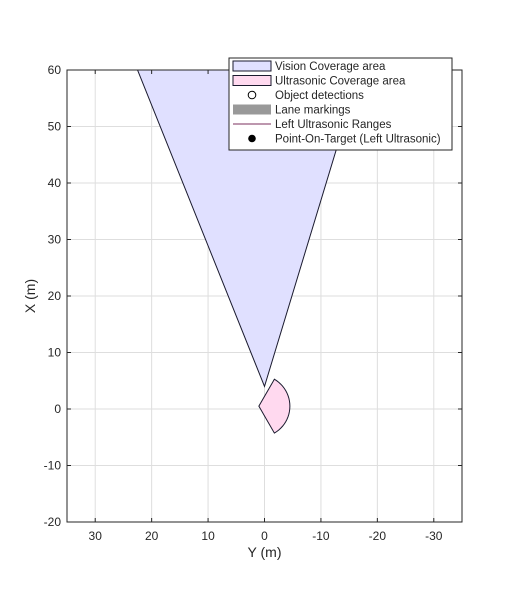  Describe the element at coordinates (55, 353) in the screenshot. I see `y-tick-label: 10` at that location.